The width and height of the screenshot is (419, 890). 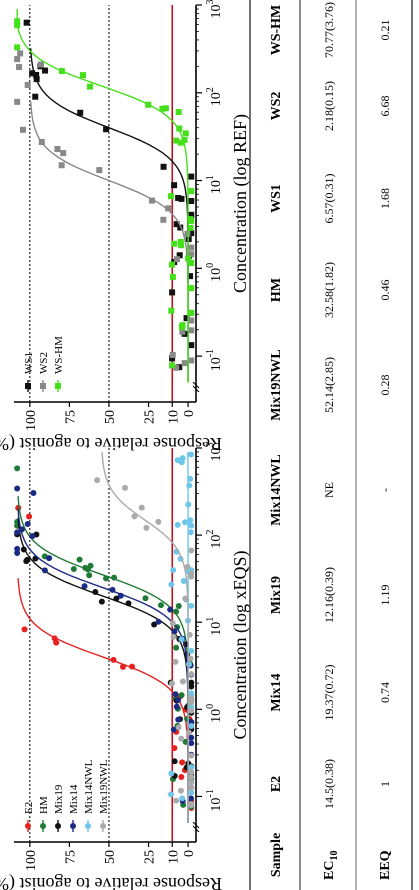 What do you see at coordinates (331, 865) in the screenshot?
I see `table-row-label: EC10` at bounding box center [331, 865].